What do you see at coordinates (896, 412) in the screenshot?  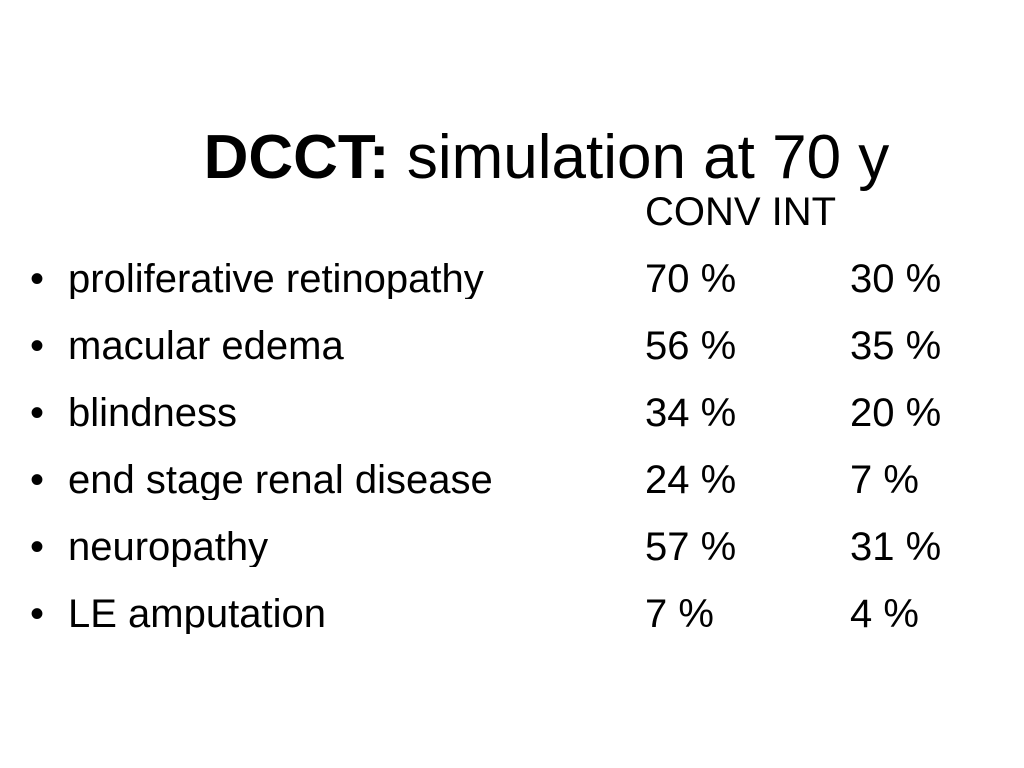 I see `row-int-value: 20 %` at bounding box center [896, 412].